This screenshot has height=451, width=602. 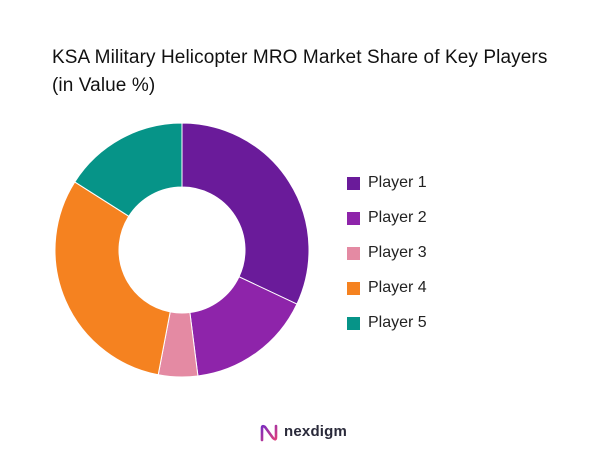 I want to click on legend-item-player-3: Player 3, so click(x=447, y=257).